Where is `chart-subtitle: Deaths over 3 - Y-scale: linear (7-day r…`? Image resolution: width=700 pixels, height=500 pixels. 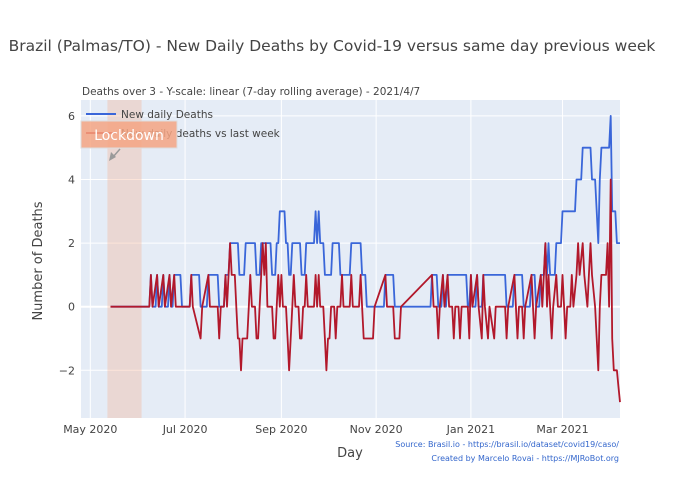 chart-subtitle: Deaths over 3 - Y-scale: linear (7-day r… is located at coordinates (251, 92).